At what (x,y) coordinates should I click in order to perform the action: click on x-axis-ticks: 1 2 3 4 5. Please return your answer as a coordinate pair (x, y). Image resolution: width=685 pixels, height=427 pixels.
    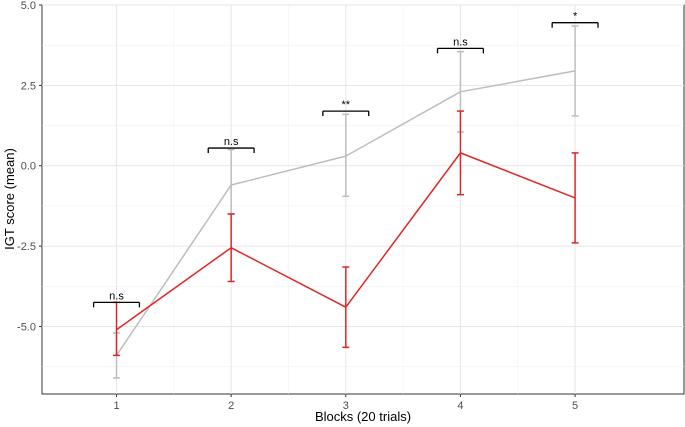
    Looking at the image, I should click on (345, 403).